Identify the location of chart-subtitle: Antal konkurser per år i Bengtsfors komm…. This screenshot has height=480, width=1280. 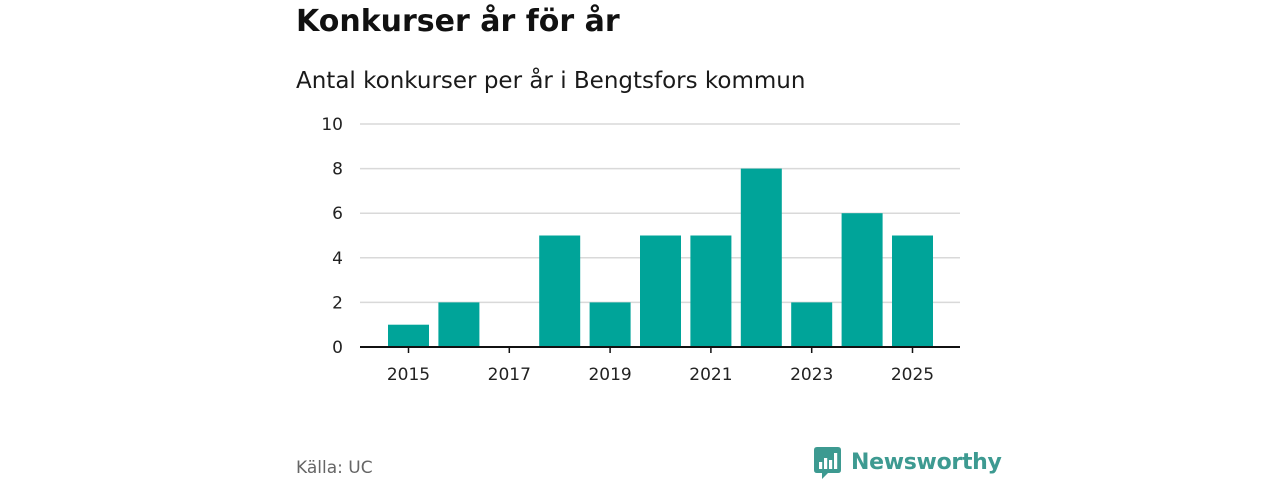
(551, 81).